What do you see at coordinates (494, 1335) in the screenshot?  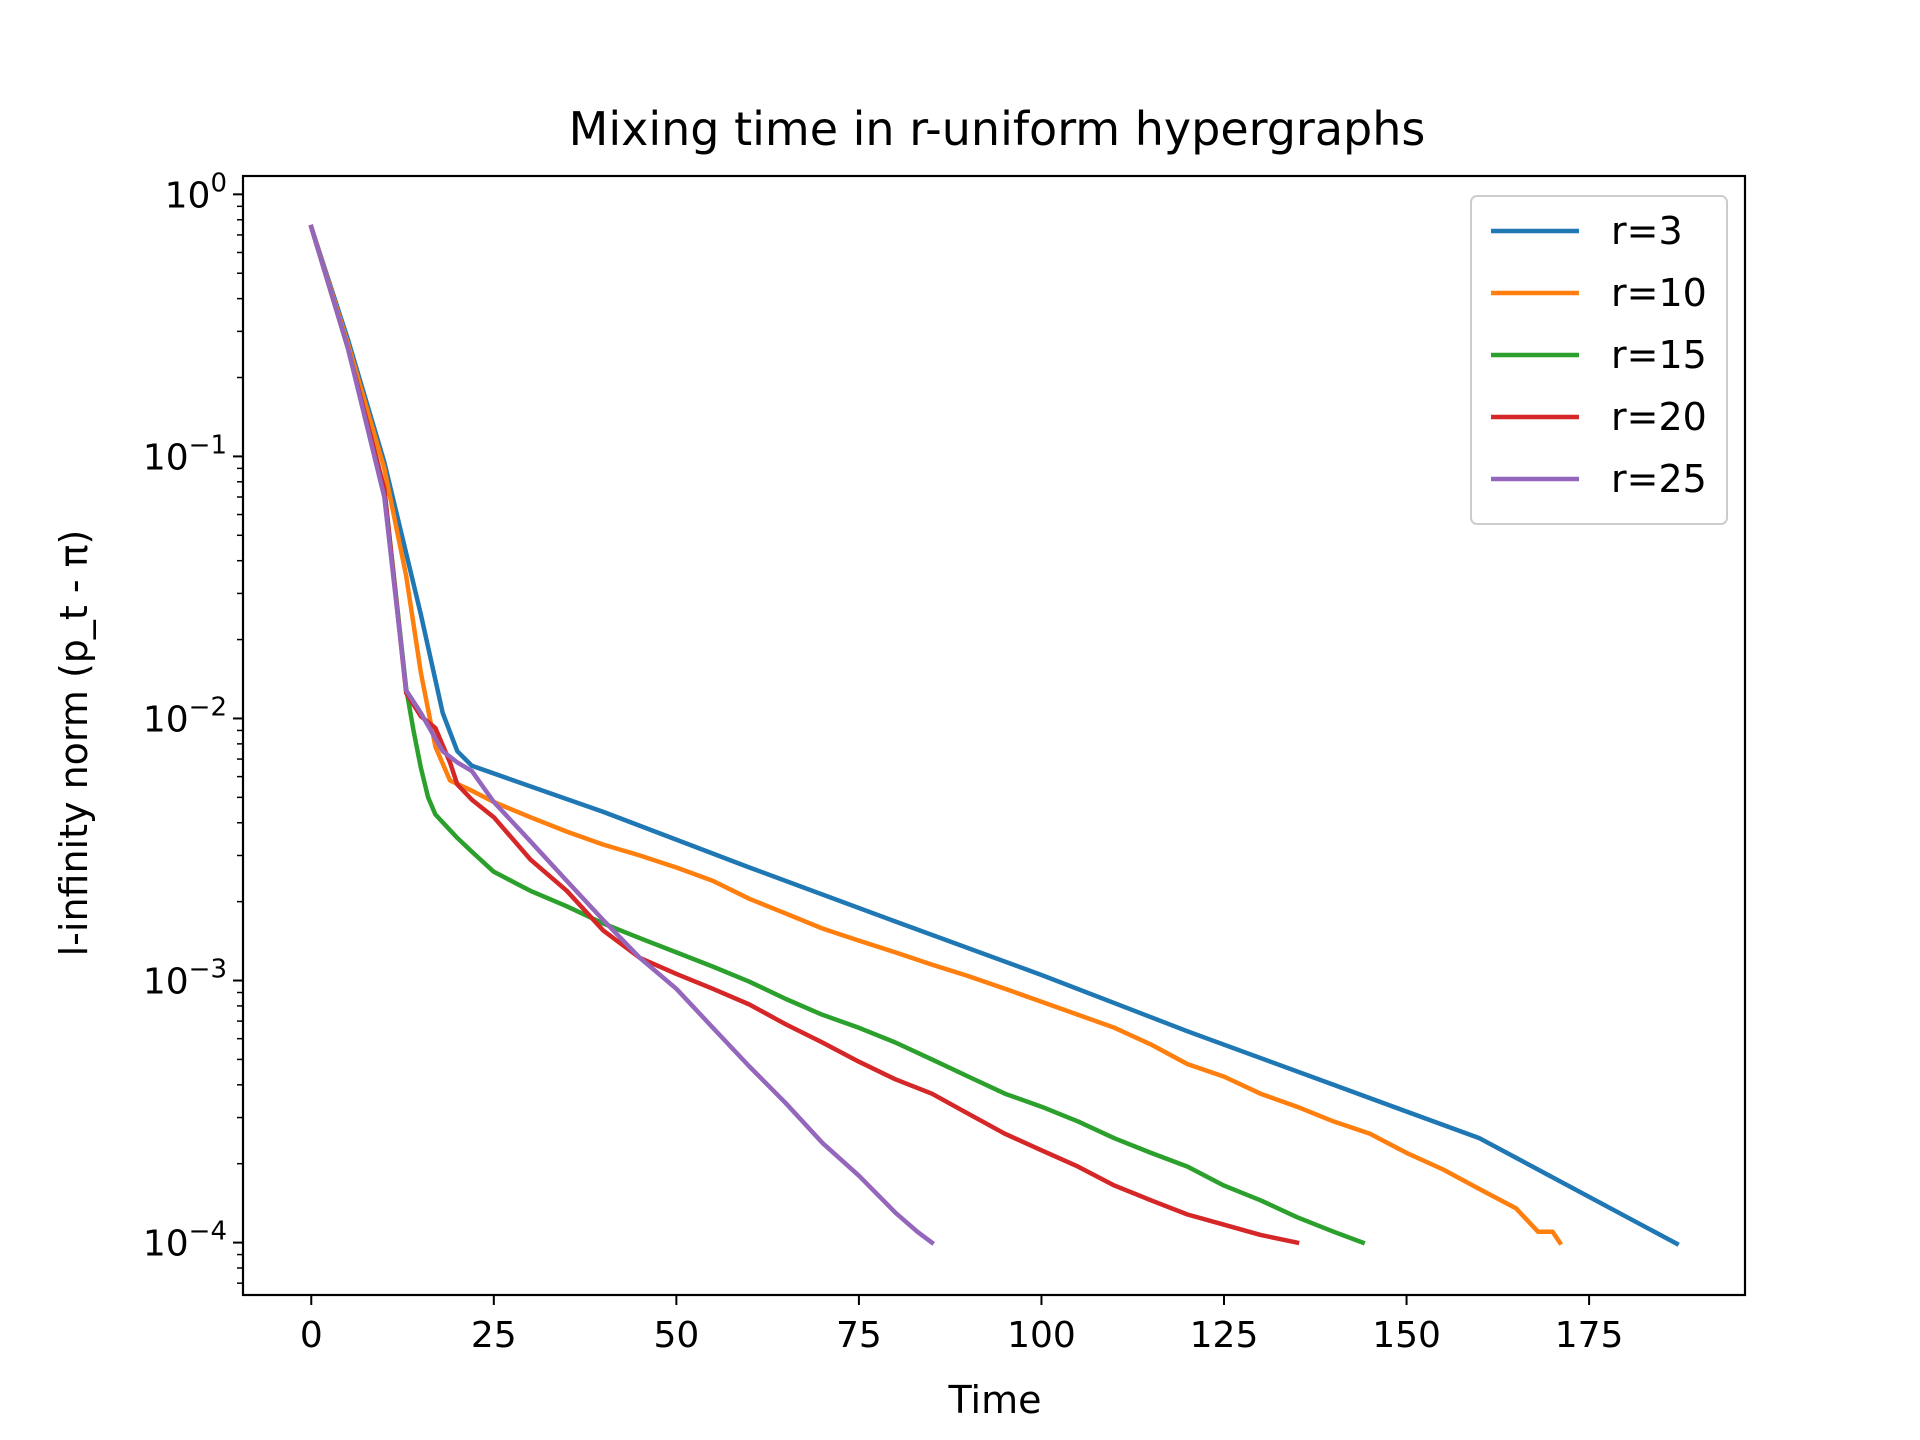 I see `x-tick-label-25: 25` at bounding box center [494, 1335].